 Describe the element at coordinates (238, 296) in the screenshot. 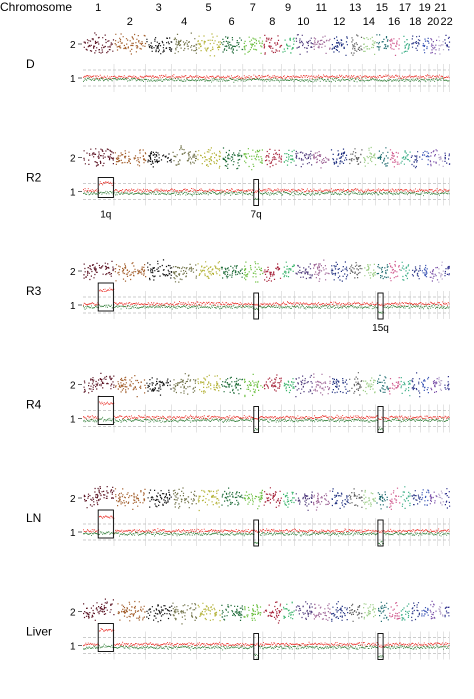

I see `sample-panel: R3 2 1 15q` at that location.